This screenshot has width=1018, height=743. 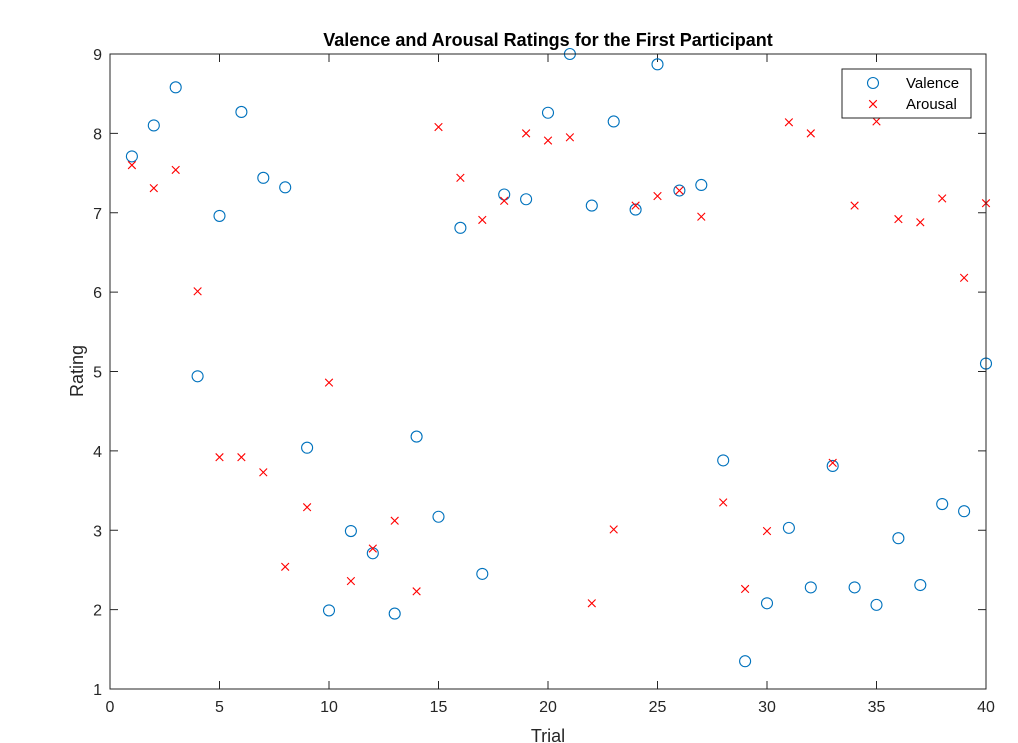 I want to click on x-tick-label: 25, so click(x=658, y=707).